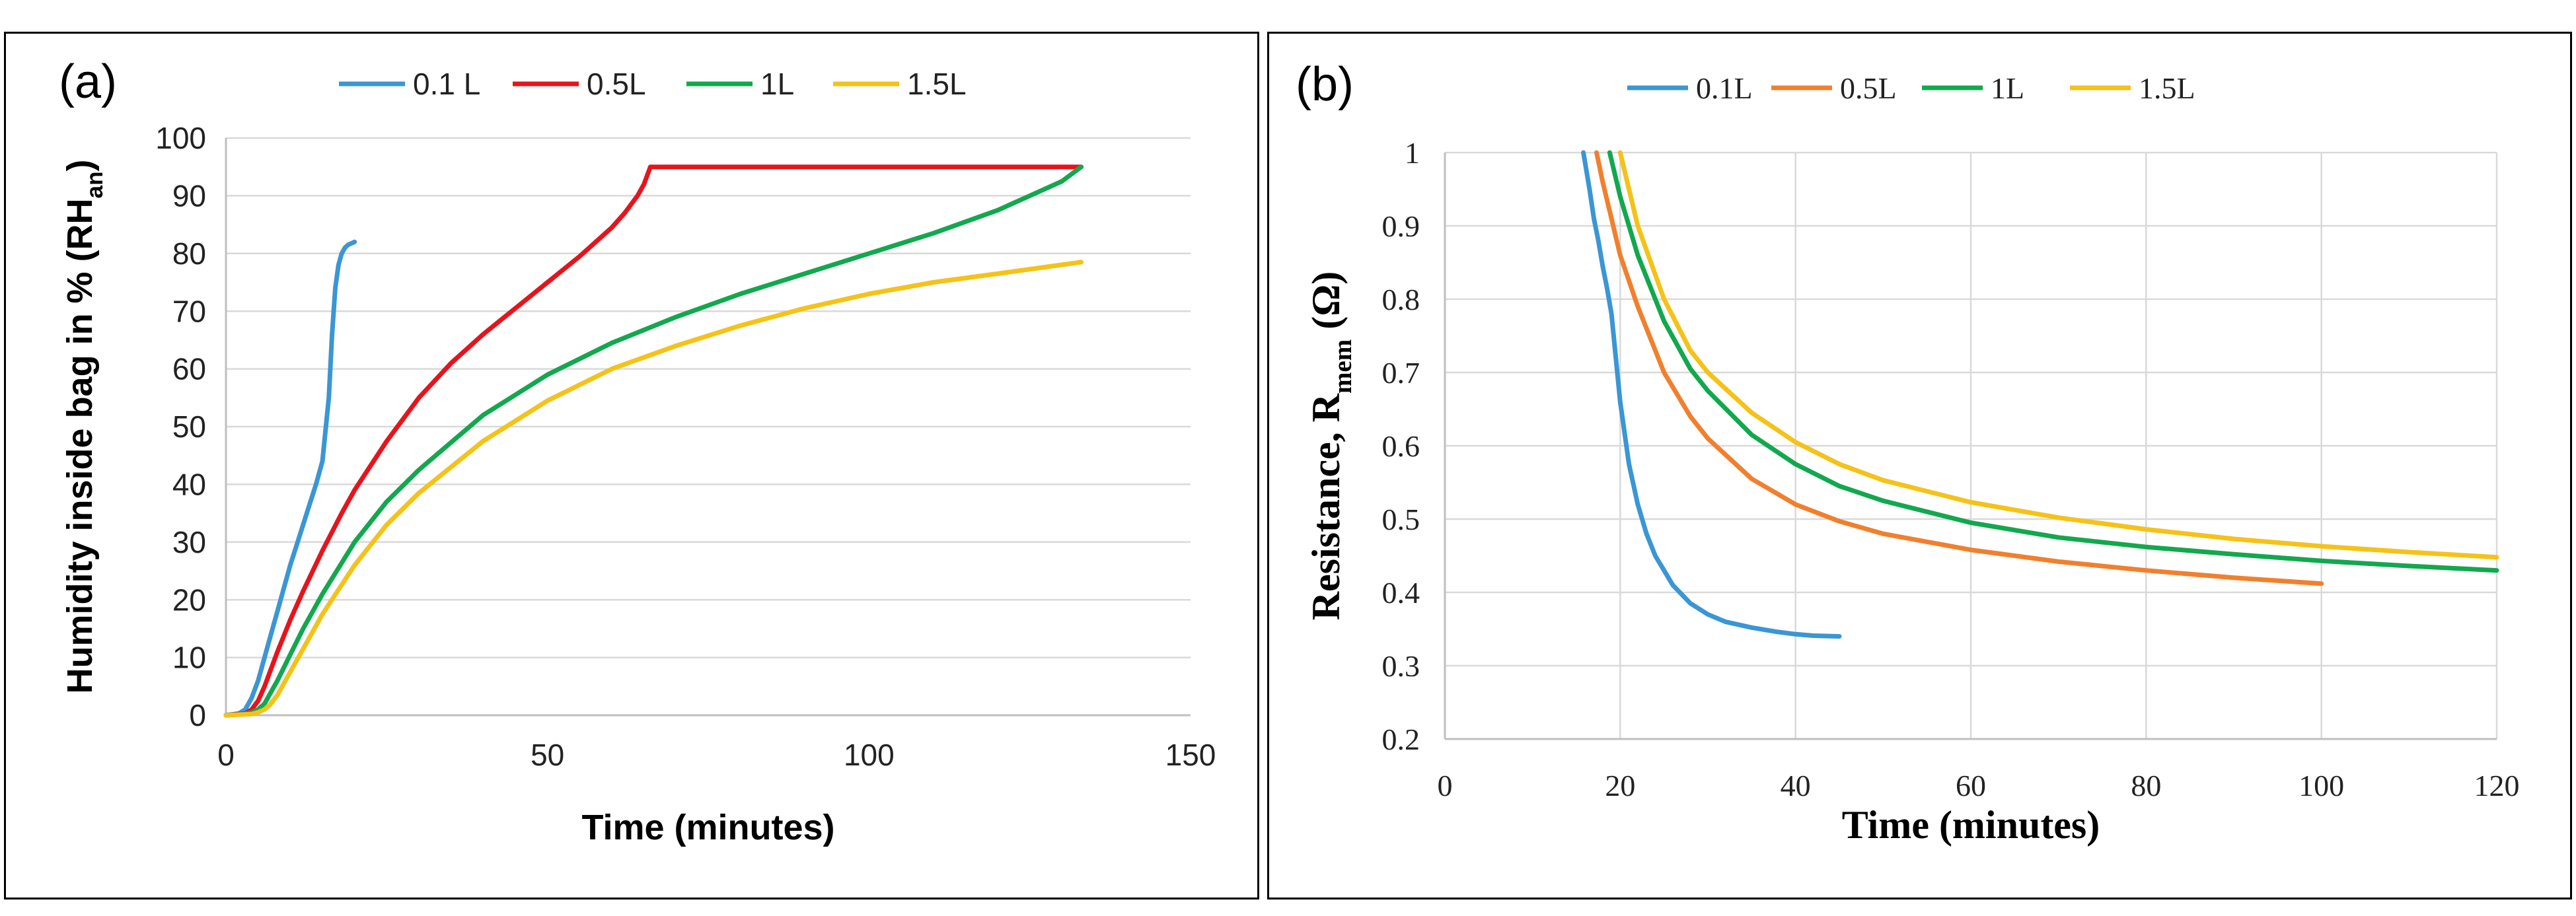  I want to click on y-tick-label: 100, so click(180, 138).